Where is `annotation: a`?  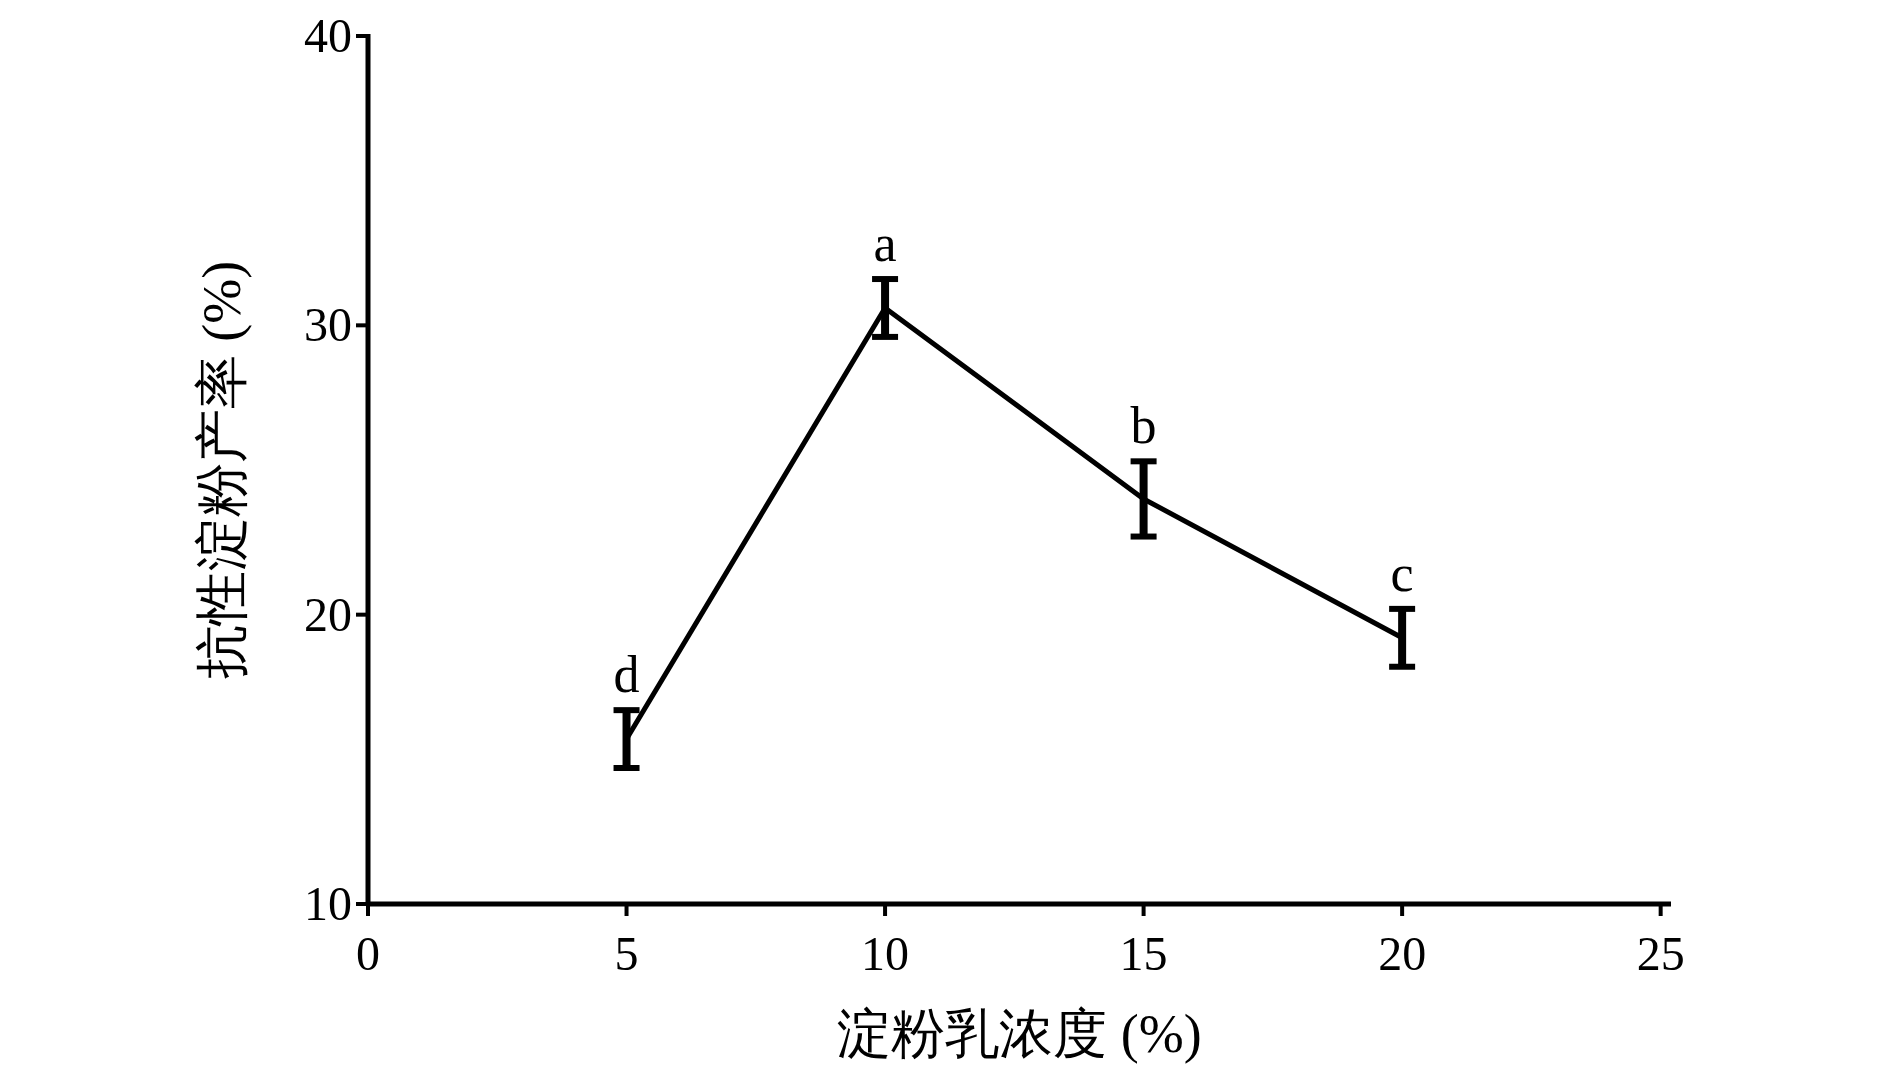
annotation: a is located at coordinates (885, 244).